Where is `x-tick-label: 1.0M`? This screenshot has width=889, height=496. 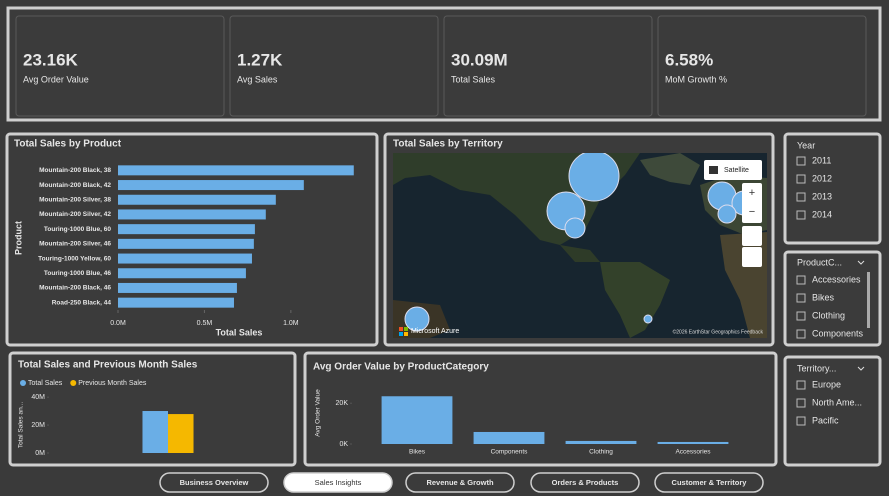 x-tick-label: 1.0M is located at coordinates (291, 323).